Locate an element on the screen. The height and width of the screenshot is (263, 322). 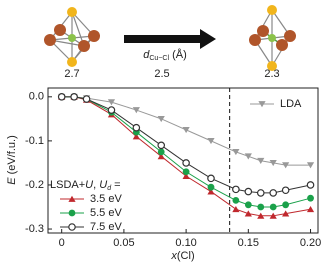
label-part: (Cl) is located at coordinates (186, 256).